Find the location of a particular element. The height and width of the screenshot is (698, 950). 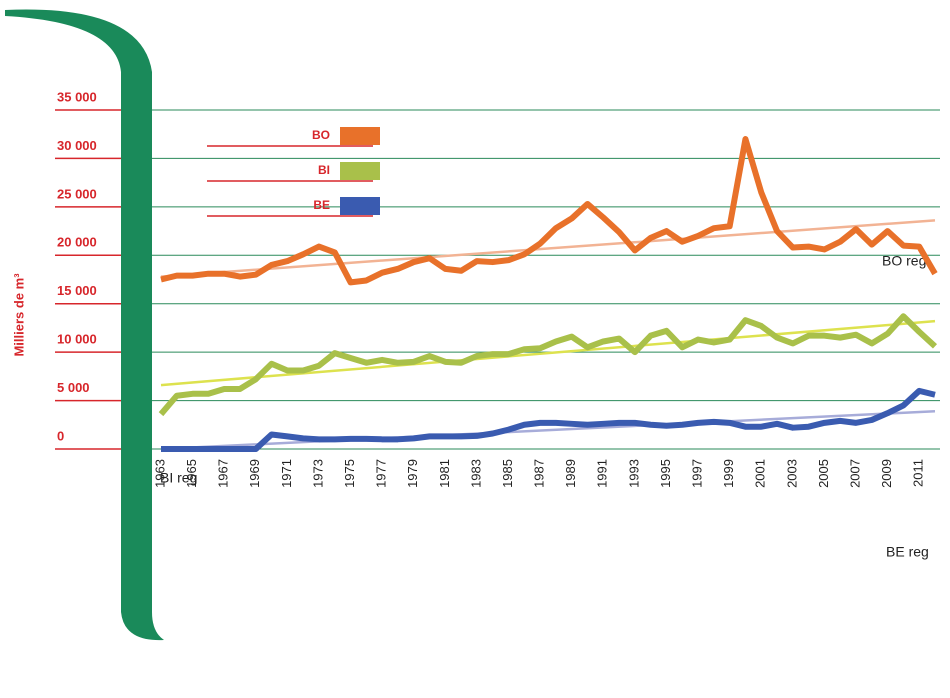

x-tick-label: 1969 is located at coordinates (254, 473).